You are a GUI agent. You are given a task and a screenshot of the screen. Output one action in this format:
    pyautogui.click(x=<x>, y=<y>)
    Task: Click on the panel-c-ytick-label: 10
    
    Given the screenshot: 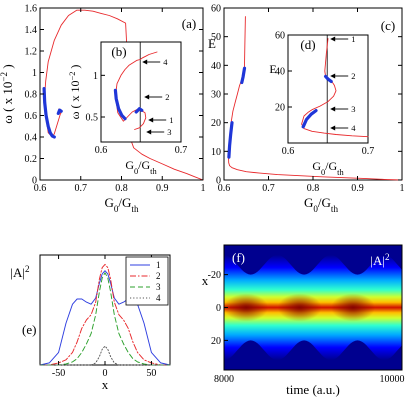 What is the action you would take?
    pyautogui.click(x=216, y=152)
    